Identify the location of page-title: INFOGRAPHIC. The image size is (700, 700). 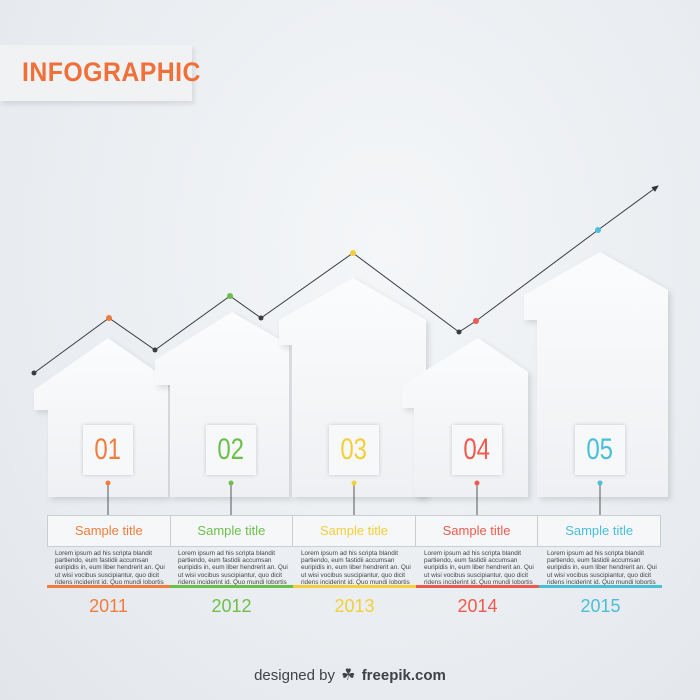
(111, 72).